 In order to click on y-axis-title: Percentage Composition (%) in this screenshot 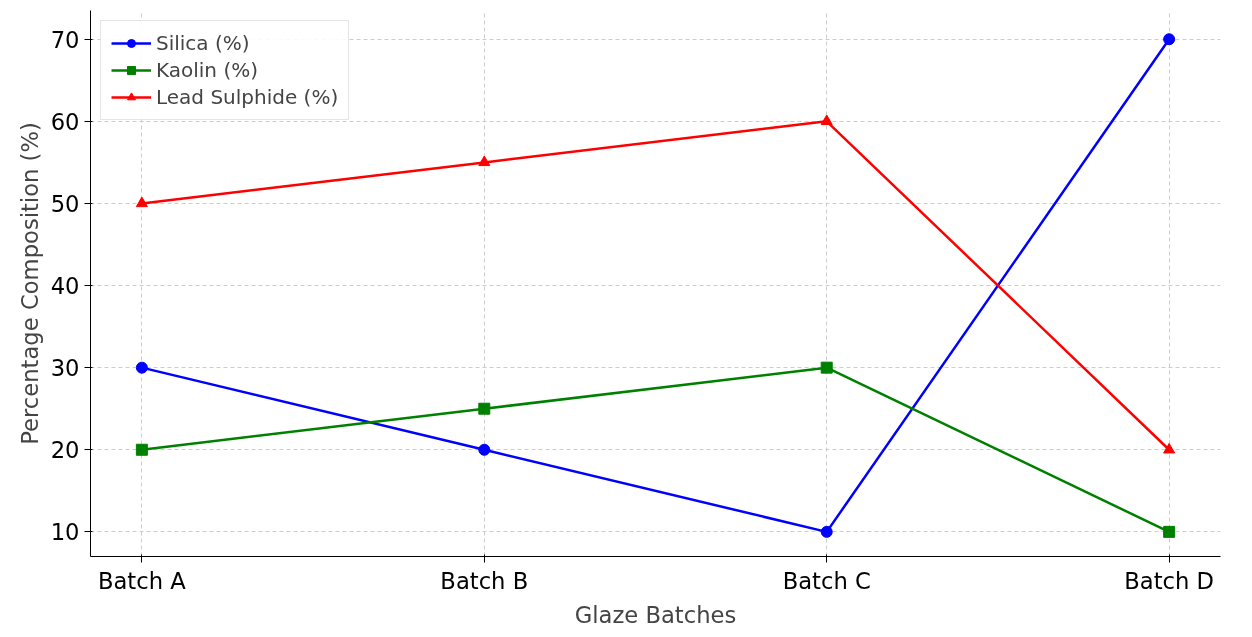, I will do `click(29, 283)`.